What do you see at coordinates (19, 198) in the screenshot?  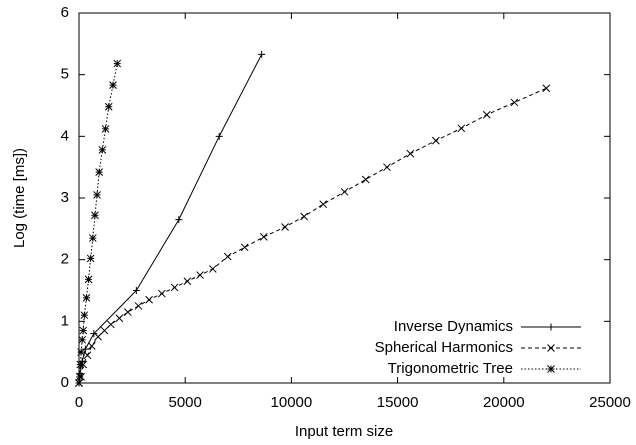 I see `y-axis-label: Log (time [ms])` at bounding box center [19, 198].